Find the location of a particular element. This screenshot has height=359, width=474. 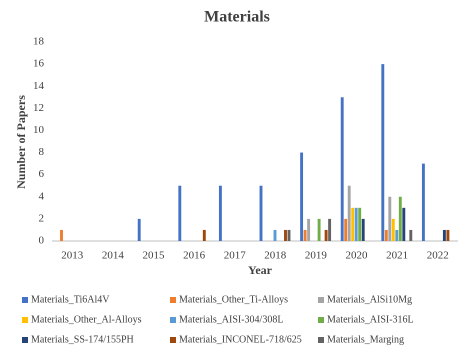

y-tick-label: 6 is located at coordinates (42, 174).